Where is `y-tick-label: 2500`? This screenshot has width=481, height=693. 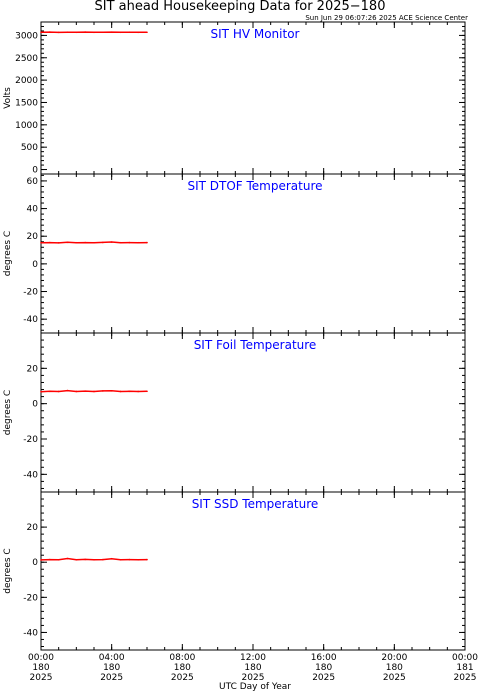 y-tick-label: 2500 is located at coordinates (26, 59).